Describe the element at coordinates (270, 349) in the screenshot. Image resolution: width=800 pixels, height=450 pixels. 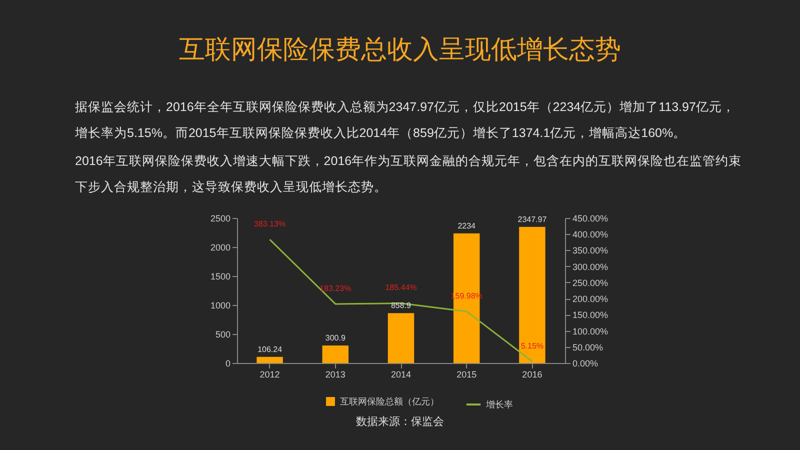
I see `data-label: 106.24` at that location.